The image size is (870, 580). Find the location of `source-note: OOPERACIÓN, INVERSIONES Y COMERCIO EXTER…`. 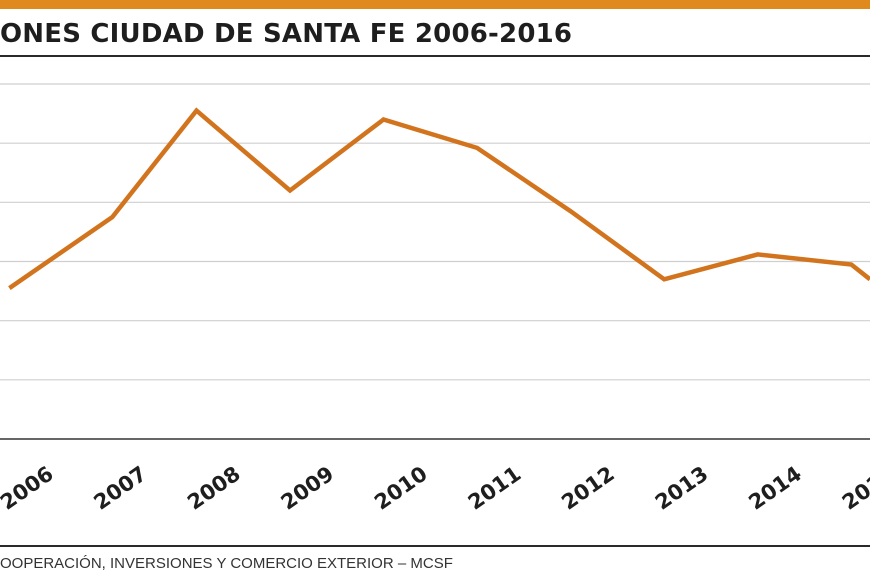

source-note: OOPERACIÓN, INVERSIONES Y COMERCIO EXTER… is located at coordinates (226, 563).